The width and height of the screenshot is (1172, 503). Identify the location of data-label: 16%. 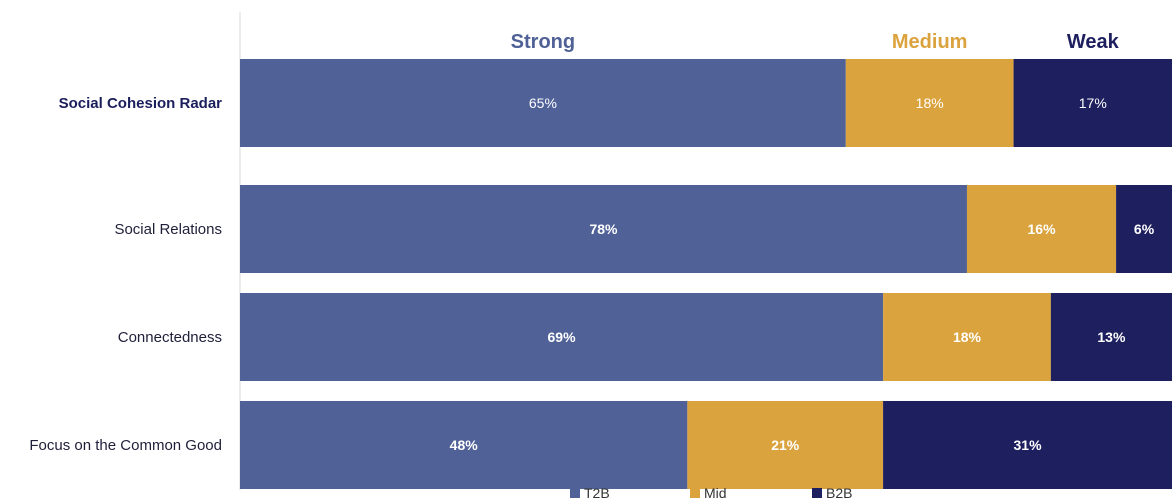
(1042, 229).